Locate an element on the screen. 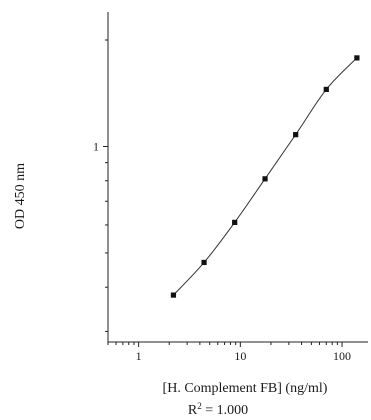 The height and width of the screenshot is (420, 371). x-tick-label: 10 is located at coordinates (240, 356).